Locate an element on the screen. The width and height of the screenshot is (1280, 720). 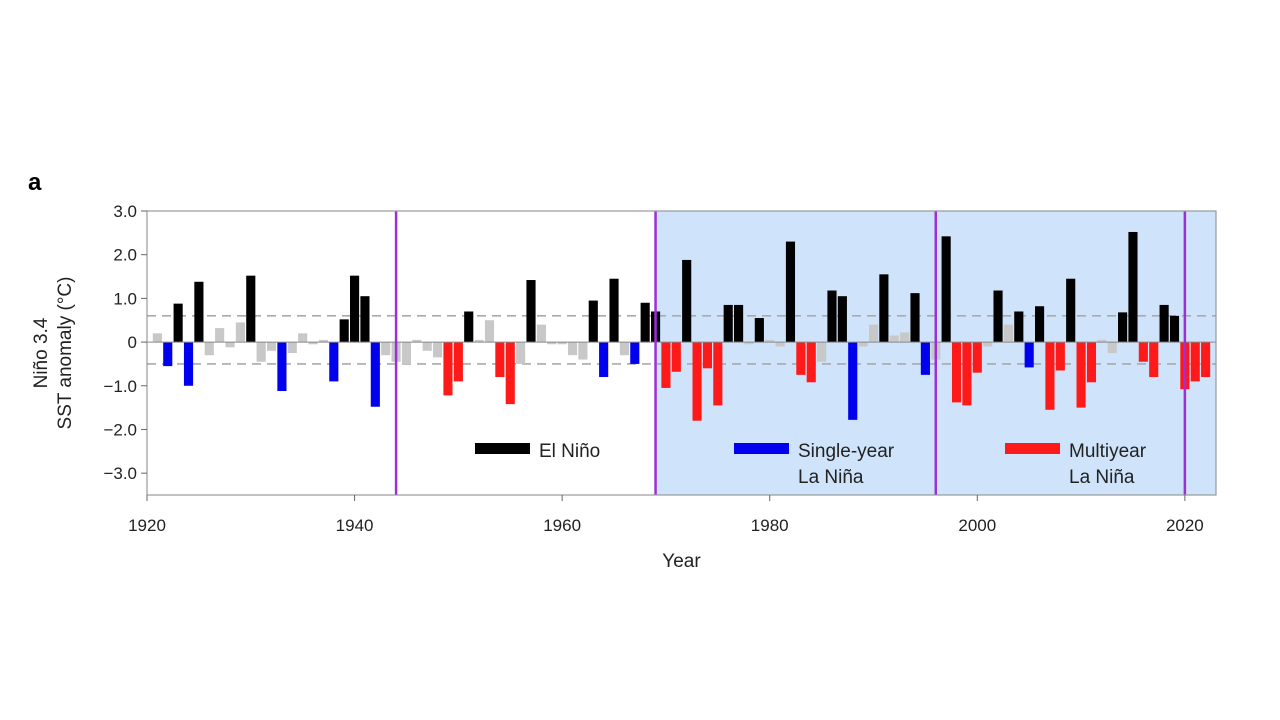
bar-1990-neutral is located at coordinates (873, 333).